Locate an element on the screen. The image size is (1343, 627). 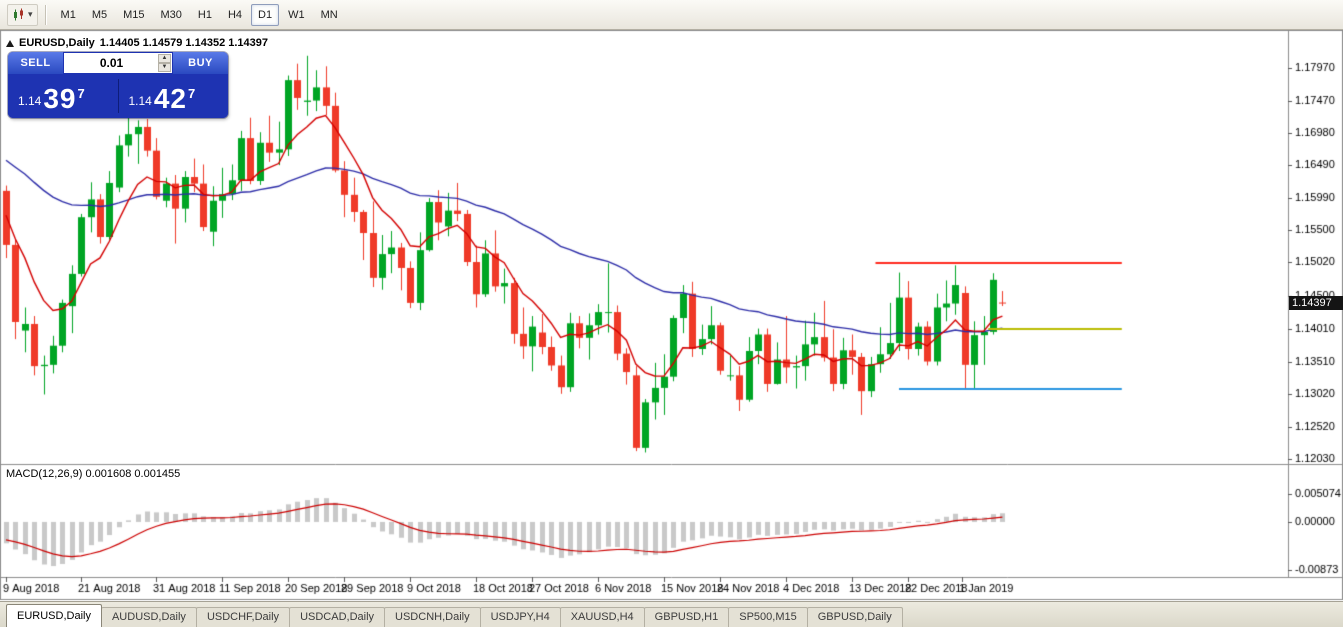
ask-price-display: 1.14 42 7 is located at coordinates (174, 96).